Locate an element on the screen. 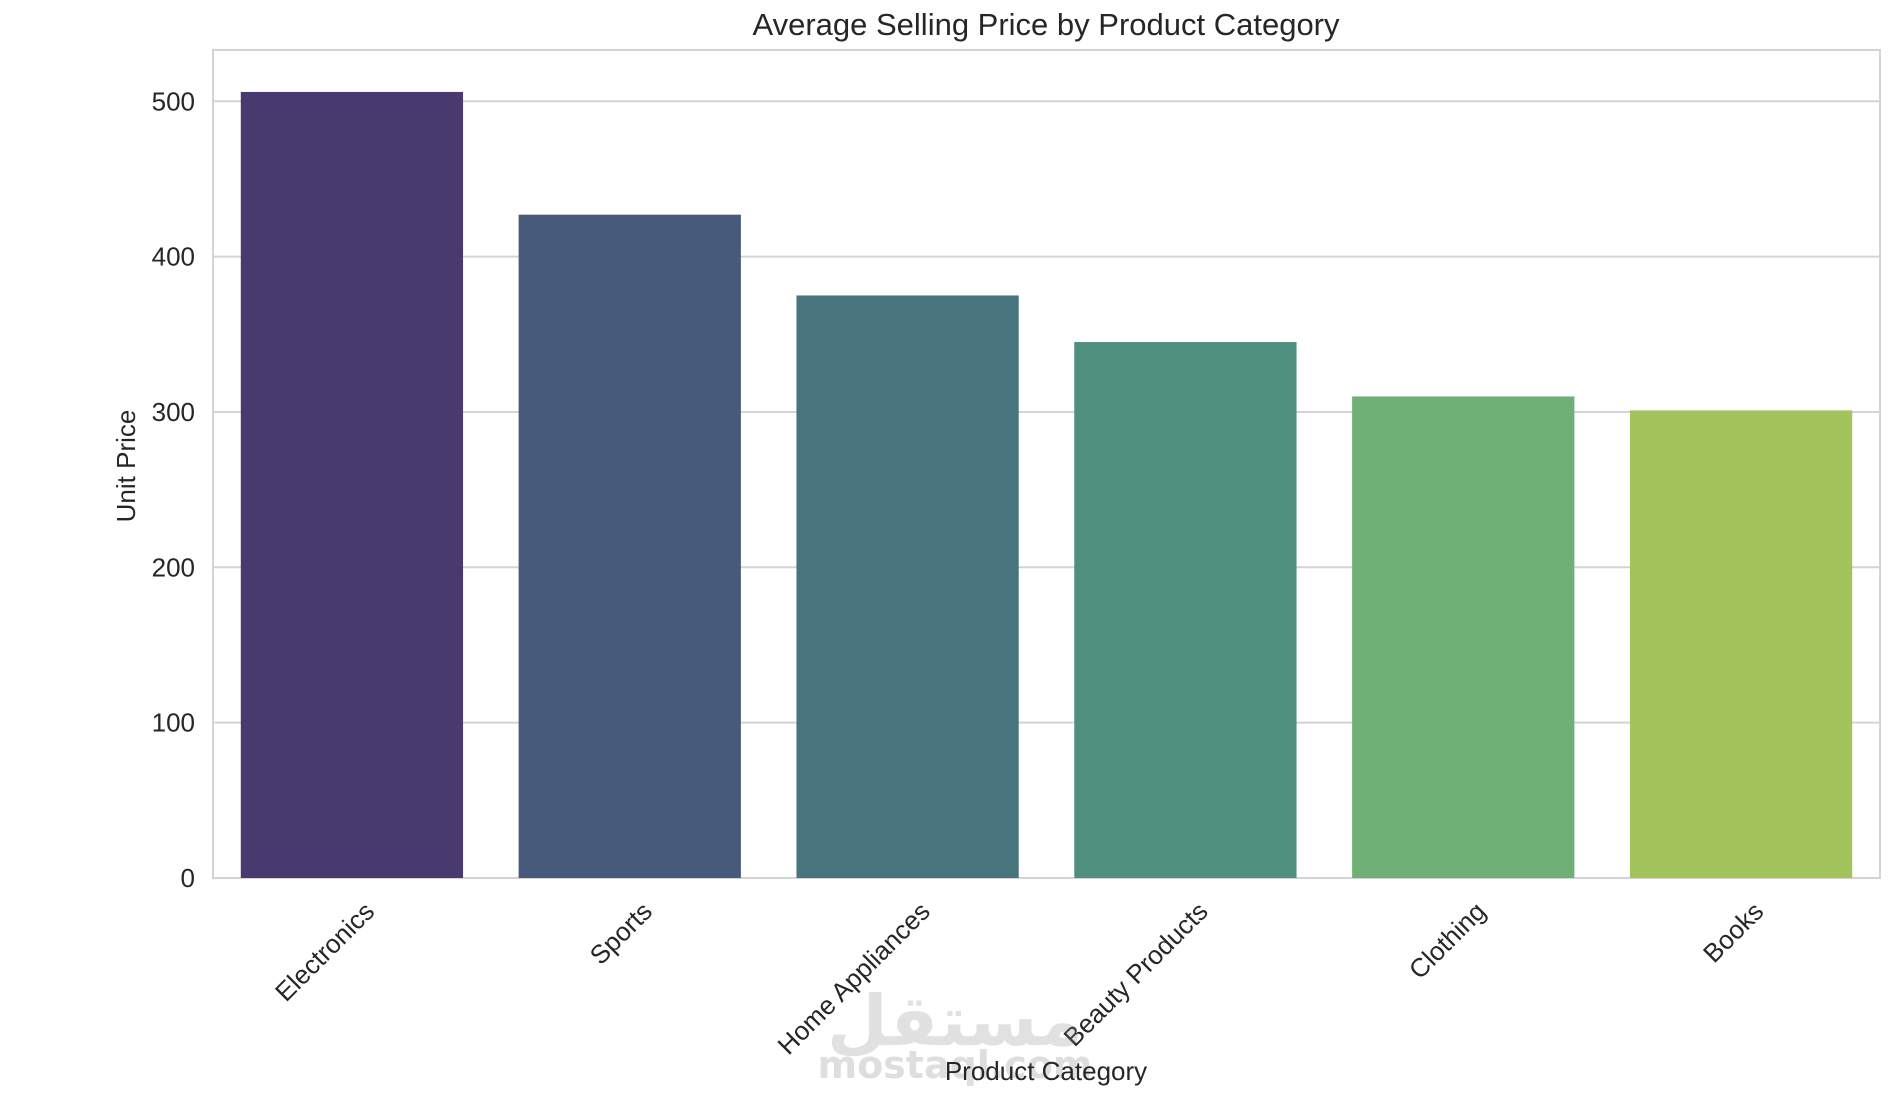 Image resolution: width=1898 pixels, height=1098 pixels. y-tick-label: 400 is located at coordinates (173, 257).